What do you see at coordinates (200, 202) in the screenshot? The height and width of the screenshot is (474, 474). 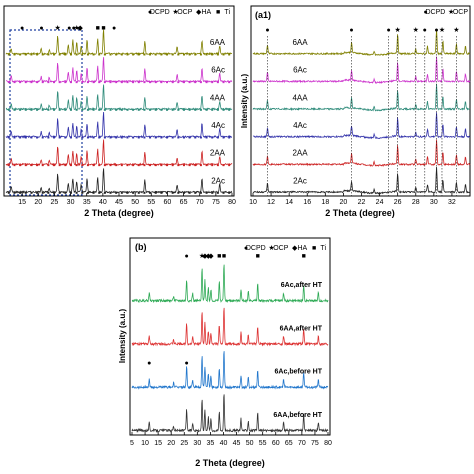 I see `x-tick-label: 70` at bounding box center [200, 202].